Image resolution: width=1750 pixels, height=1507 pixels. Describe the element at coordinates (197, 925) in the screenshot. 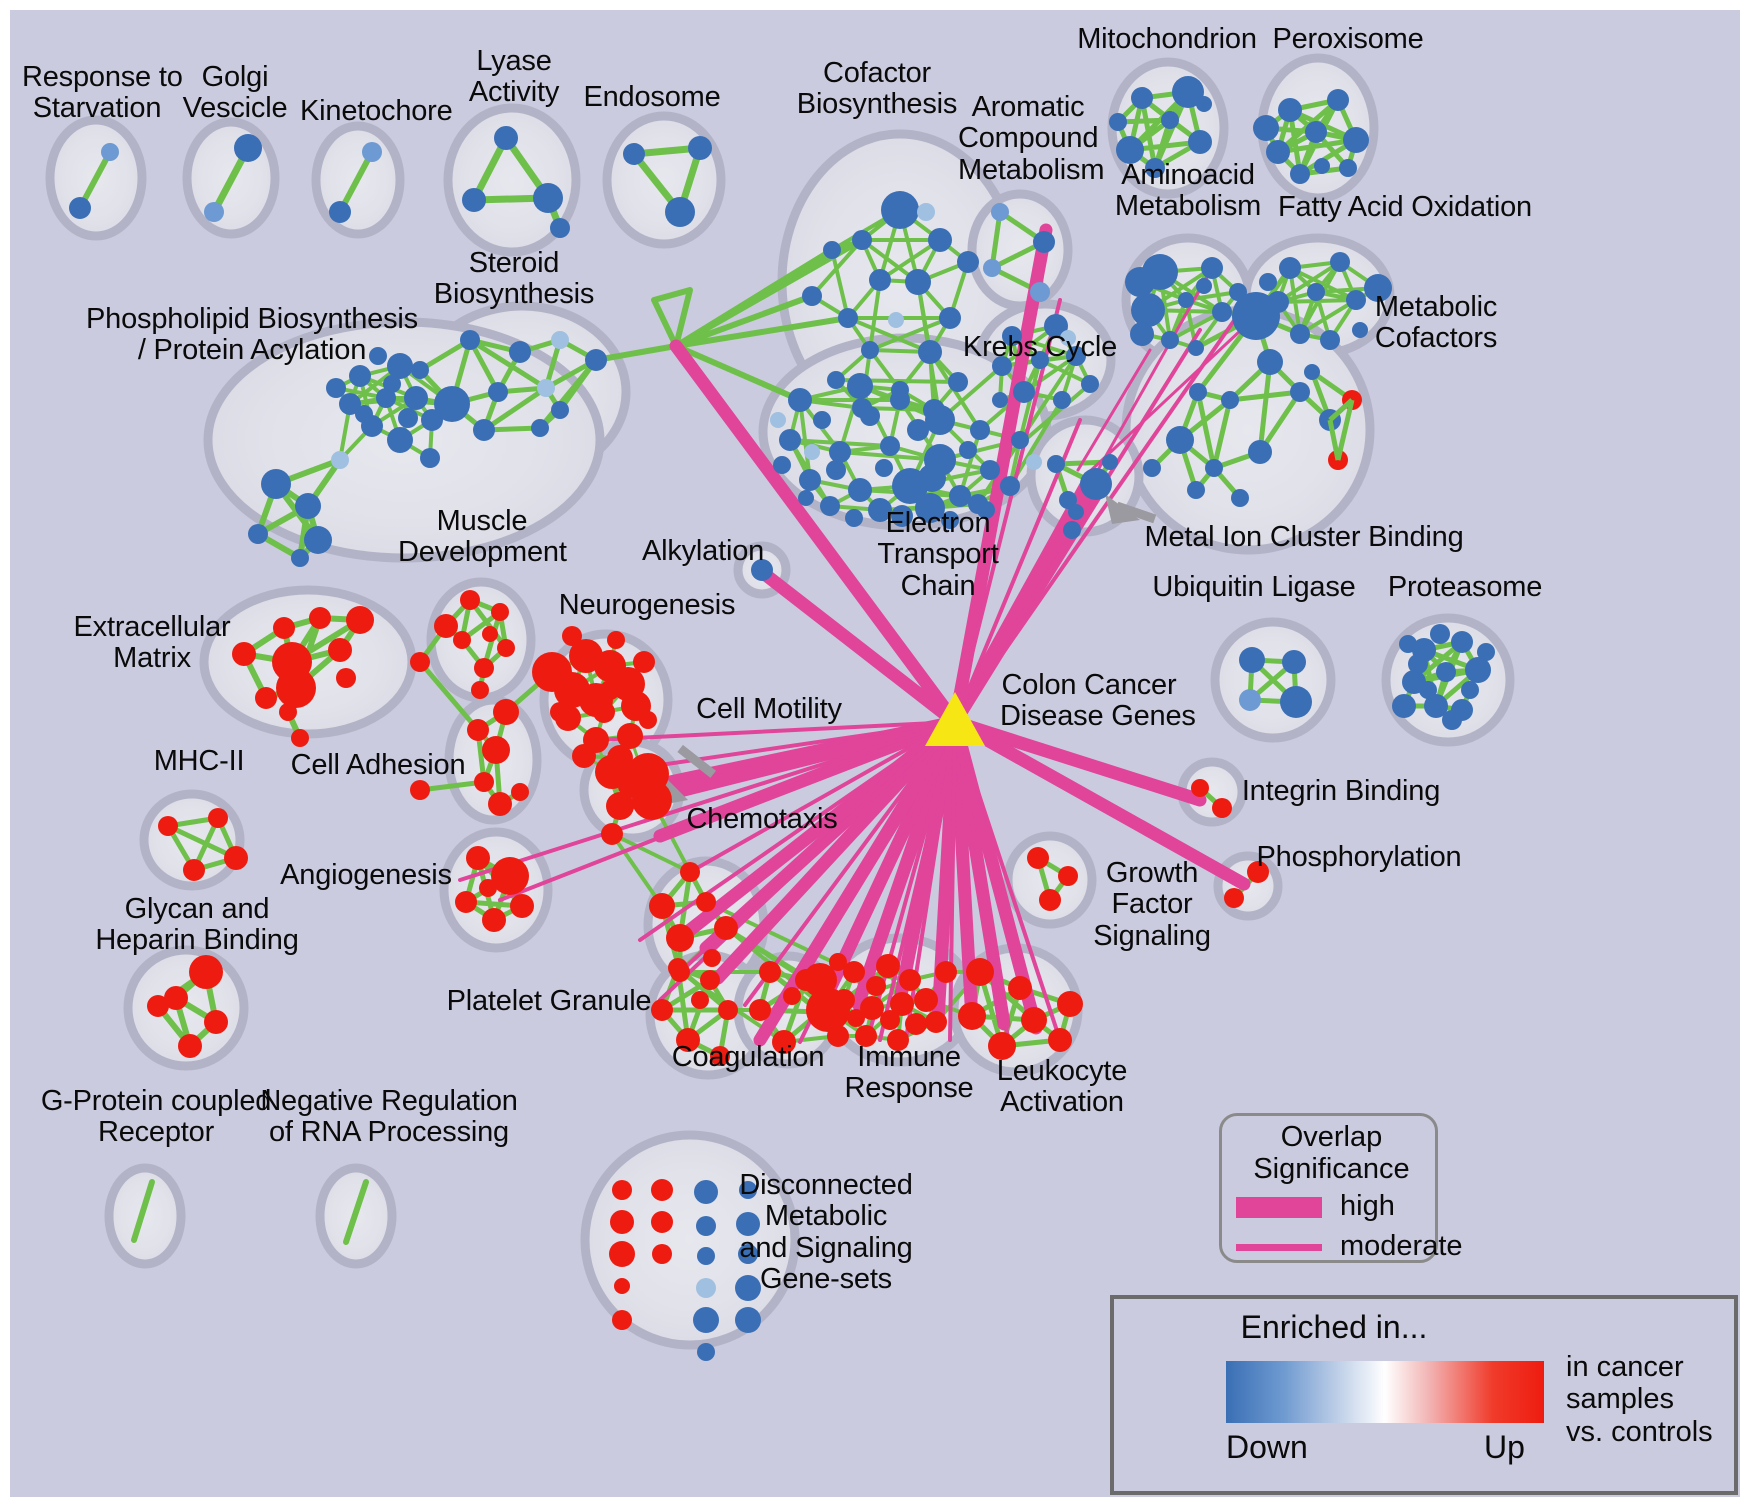

I see `cluster-label-glycan-heparin-binding: Glycan and Heparin Binding` at that location.